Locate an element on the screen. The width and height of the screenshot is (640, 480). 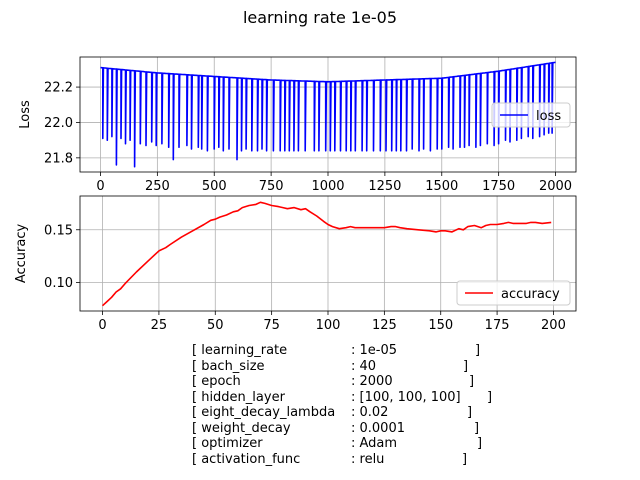
x-tick-label: 2000 is located at coordinates (555, 186).